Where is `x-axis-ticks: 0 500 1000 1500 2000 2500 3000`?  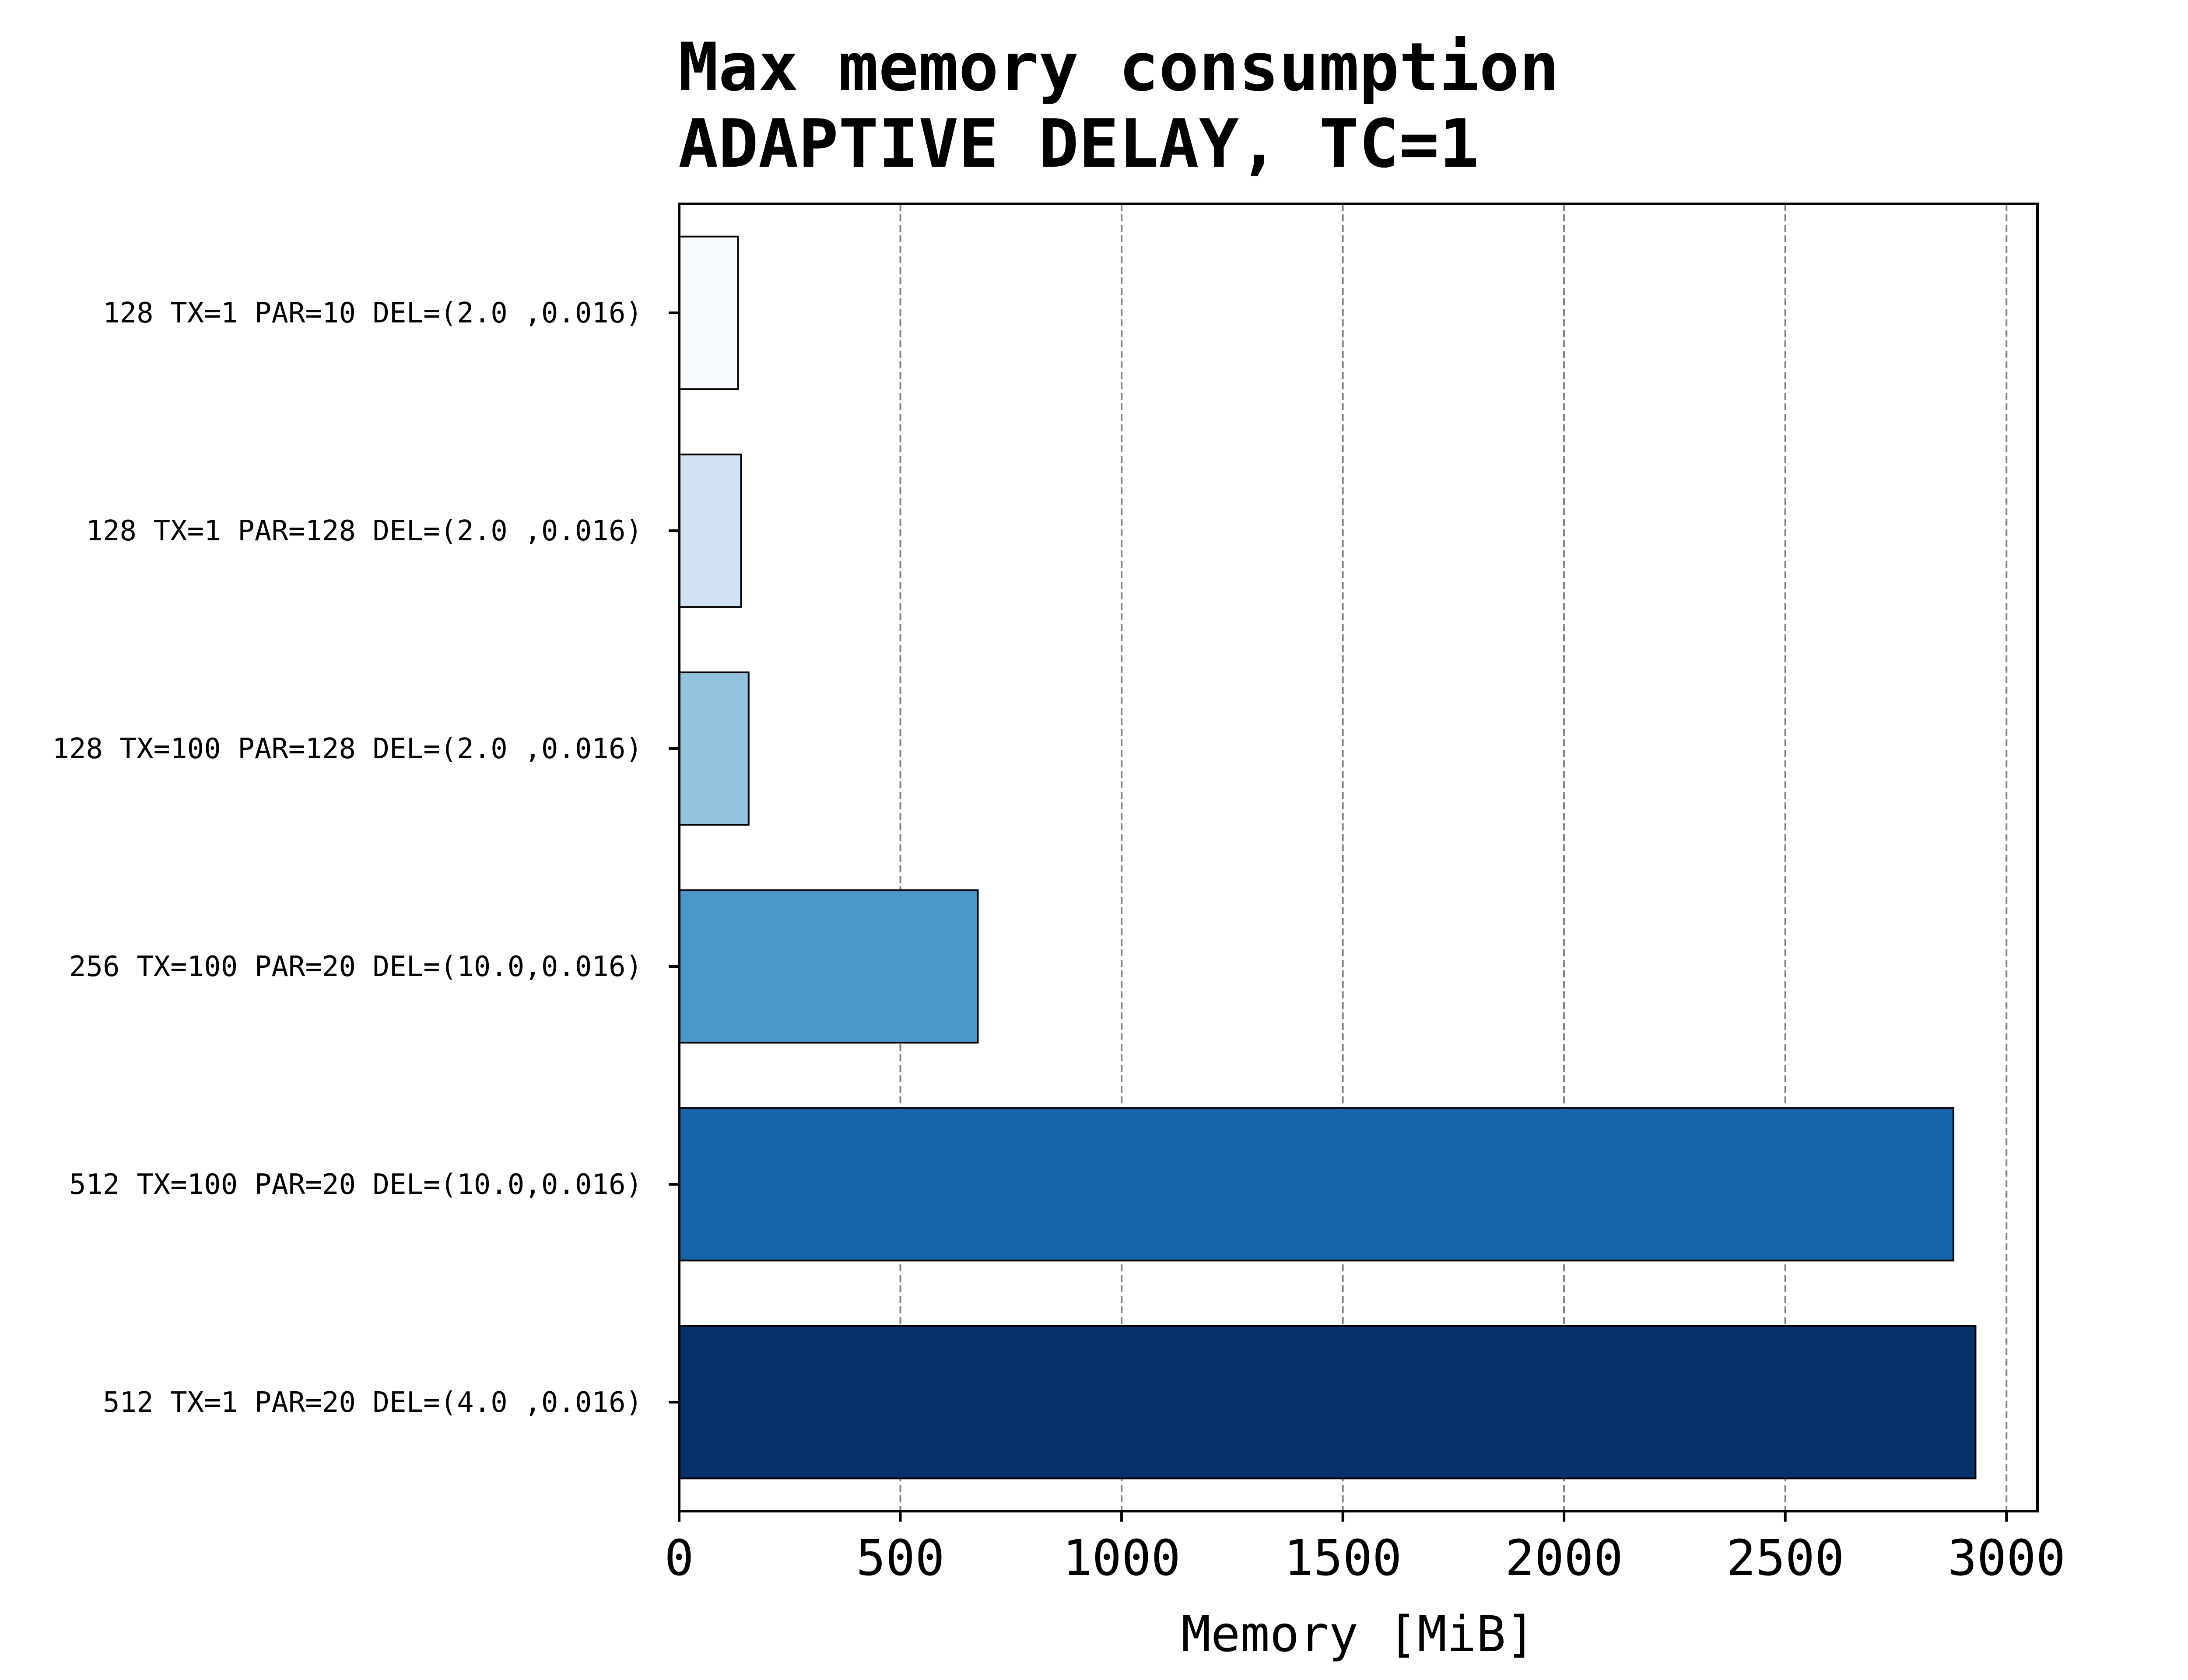
x-axis-ticks: 0 500 1000 1500 2000 2500 3000 is located at coordinates (1364, 1549).